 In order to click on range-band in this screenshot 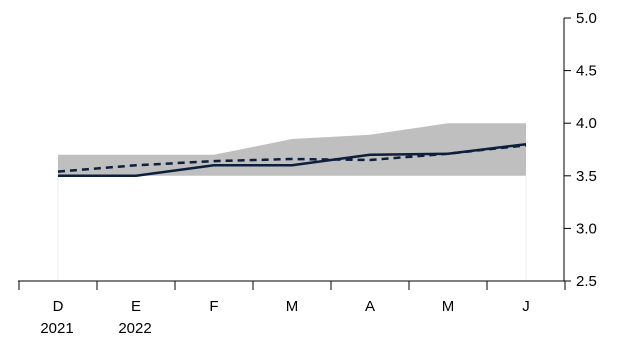, I will do `click(292, 149)`.